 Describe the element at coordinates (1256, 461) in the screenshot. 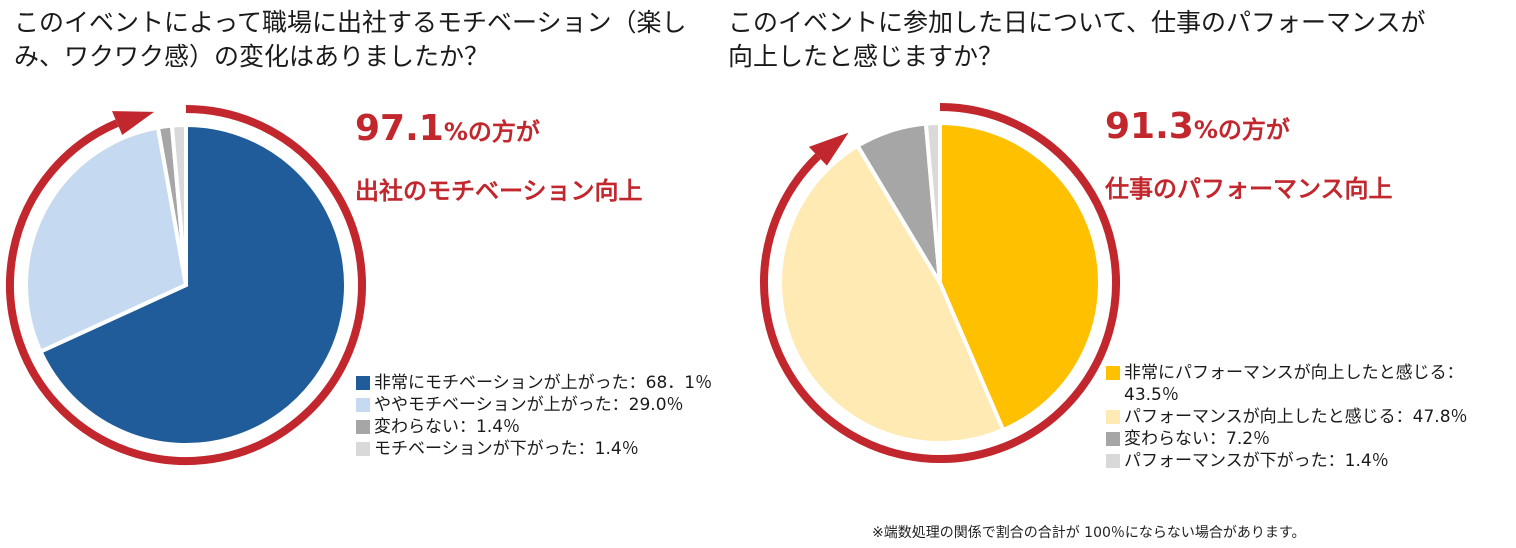

I see `legend-label: パフォーマンスが下がった：1.4％` at that location.